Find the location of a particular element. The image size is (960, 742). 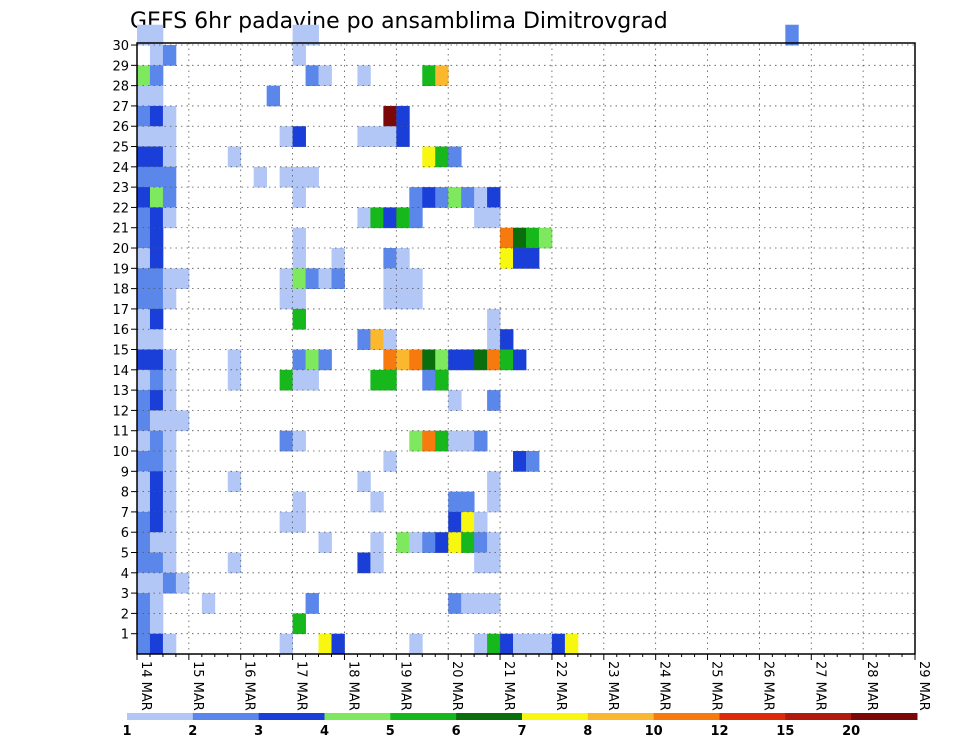

x-tick-label: 24 MAR is located at coordinates (664, 686).